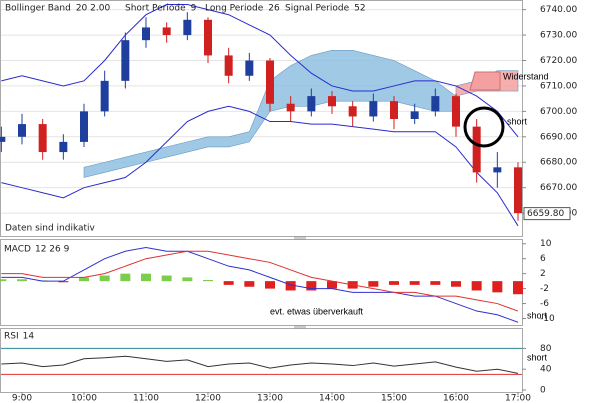 The height and width of the screenshot is (403, 600). Describe the element at coordinates (146, 398) in the screenshot. I see `x-tick-label: 11:00` at that location.